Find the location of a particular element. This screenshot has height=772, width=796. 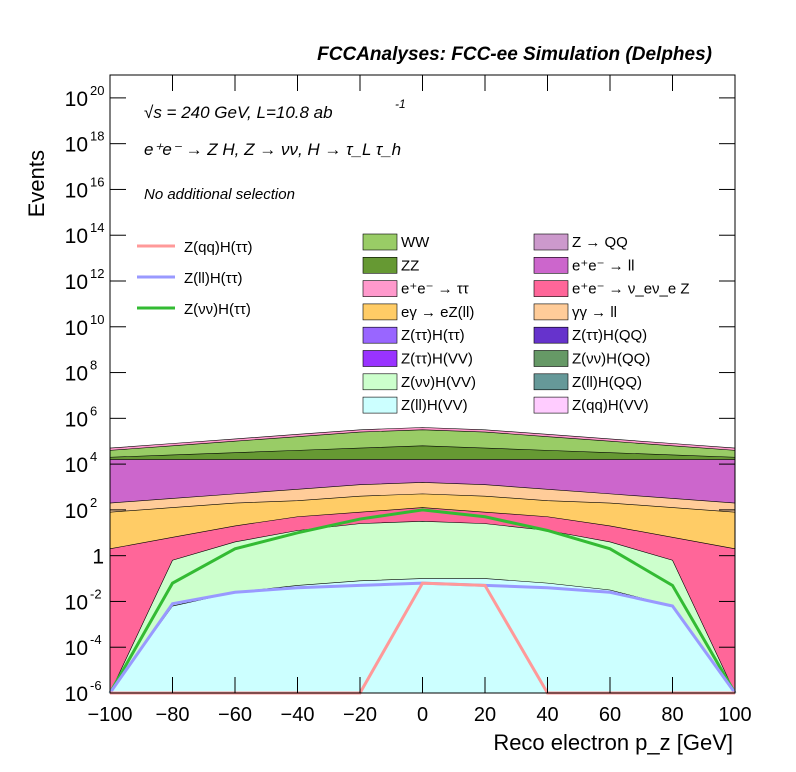

y-tick-exponent: 10 is located at coordinates (97, 319).